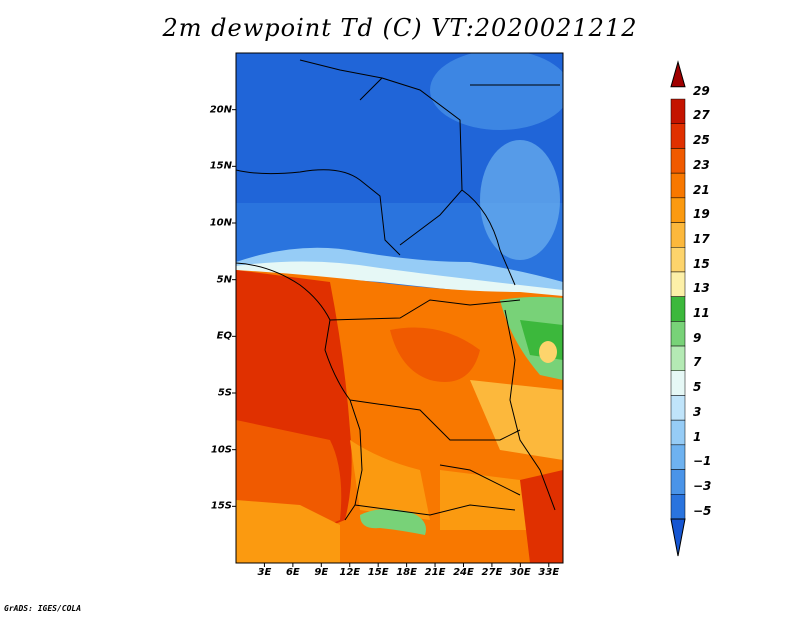  I want to click on colorbar-label: 7, so click(697, 362).